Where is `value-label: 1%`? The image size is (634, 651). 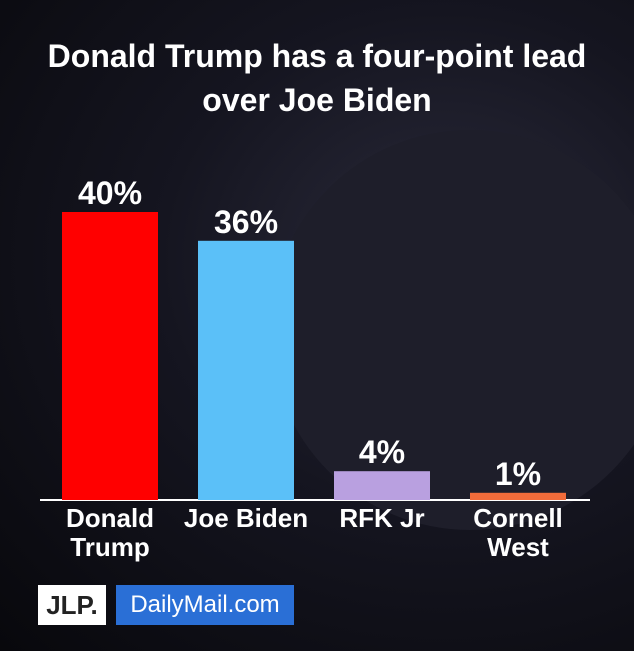
value-label: 1% is located at coordinates (518, 474).